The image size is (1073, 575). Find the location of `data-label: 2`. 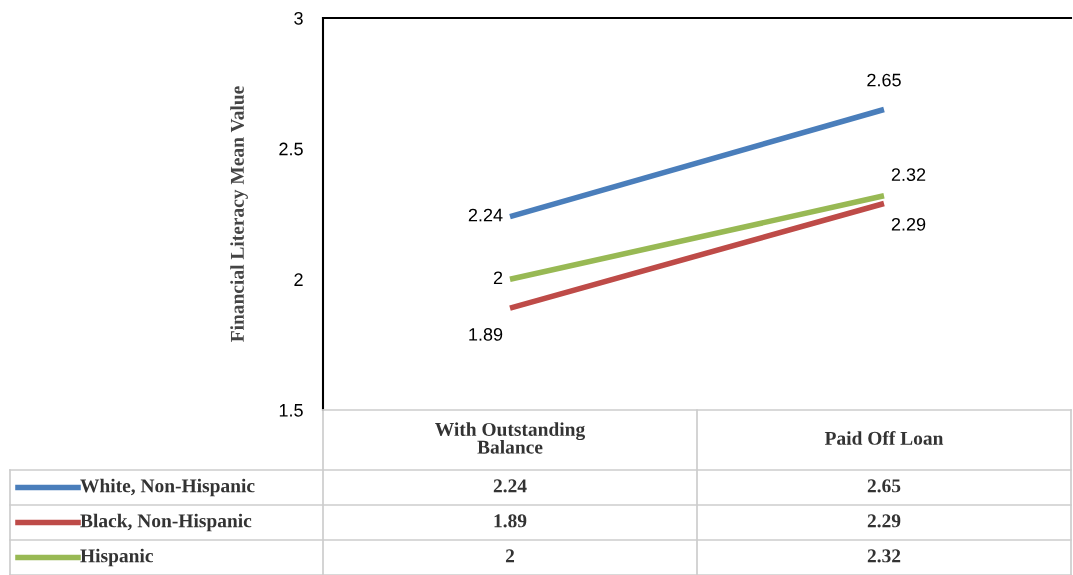

data-label: 2 is located at coordinates (498, 277).